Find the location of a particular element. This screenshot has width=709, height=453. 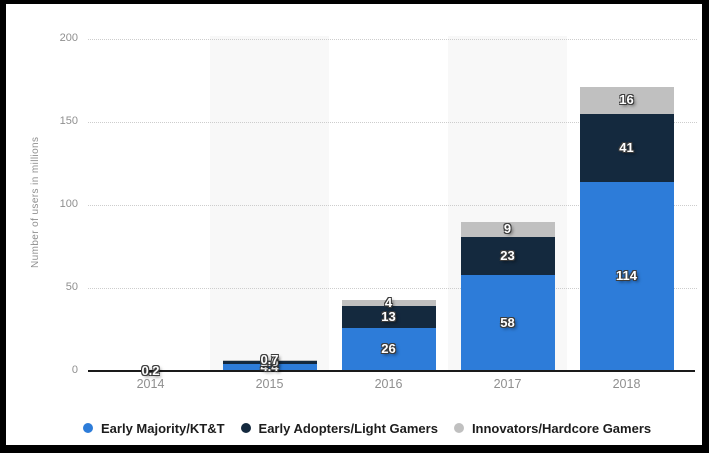

legend-item-early-majority: Early Majority/KT&T is located at coordinates (154, 428).